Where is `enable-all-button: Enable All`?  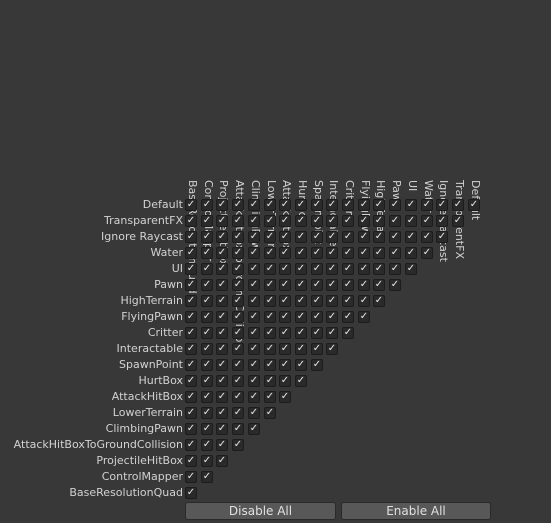 enable-all-button: Enable All is located at coordinates (416, 511).